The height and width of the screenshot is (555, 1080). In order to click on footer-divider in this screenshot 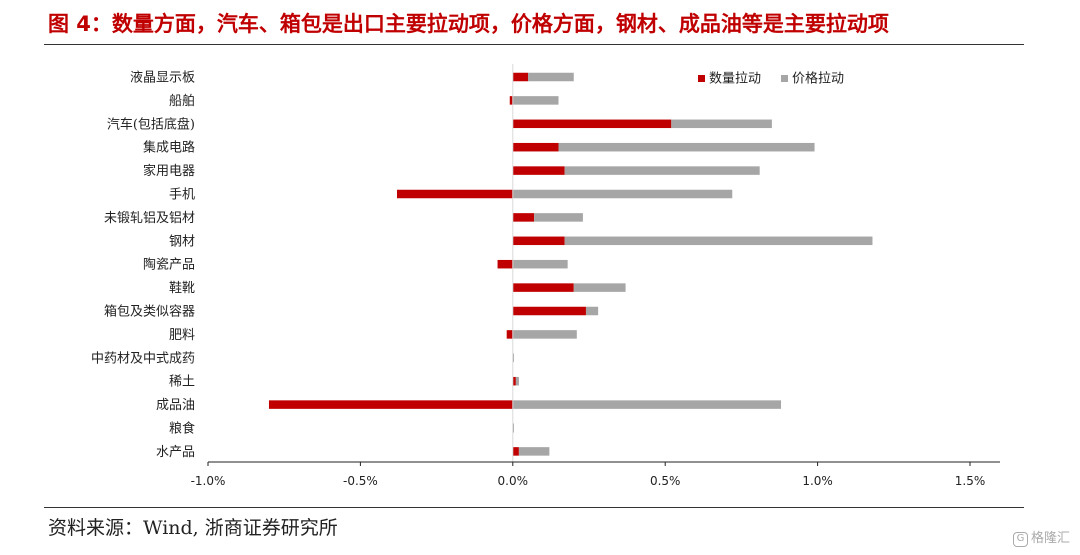, I will do `click(534, 507)`.